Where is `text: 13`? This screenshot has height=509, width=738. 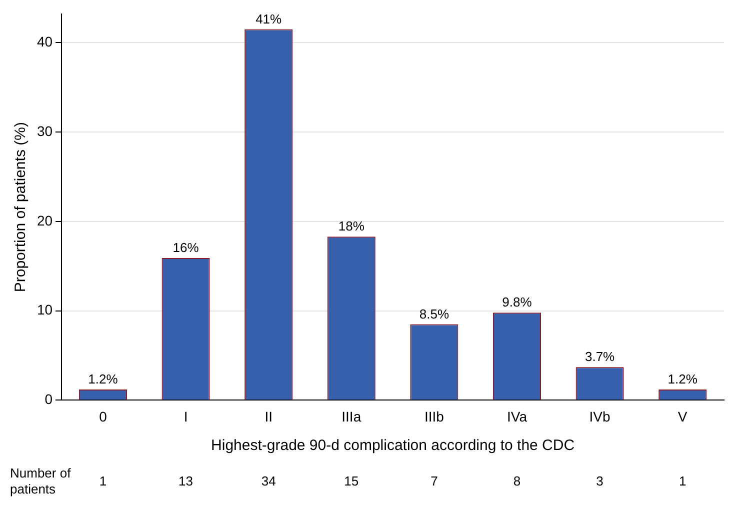 text: 13 is located at coordinates (186, 481).